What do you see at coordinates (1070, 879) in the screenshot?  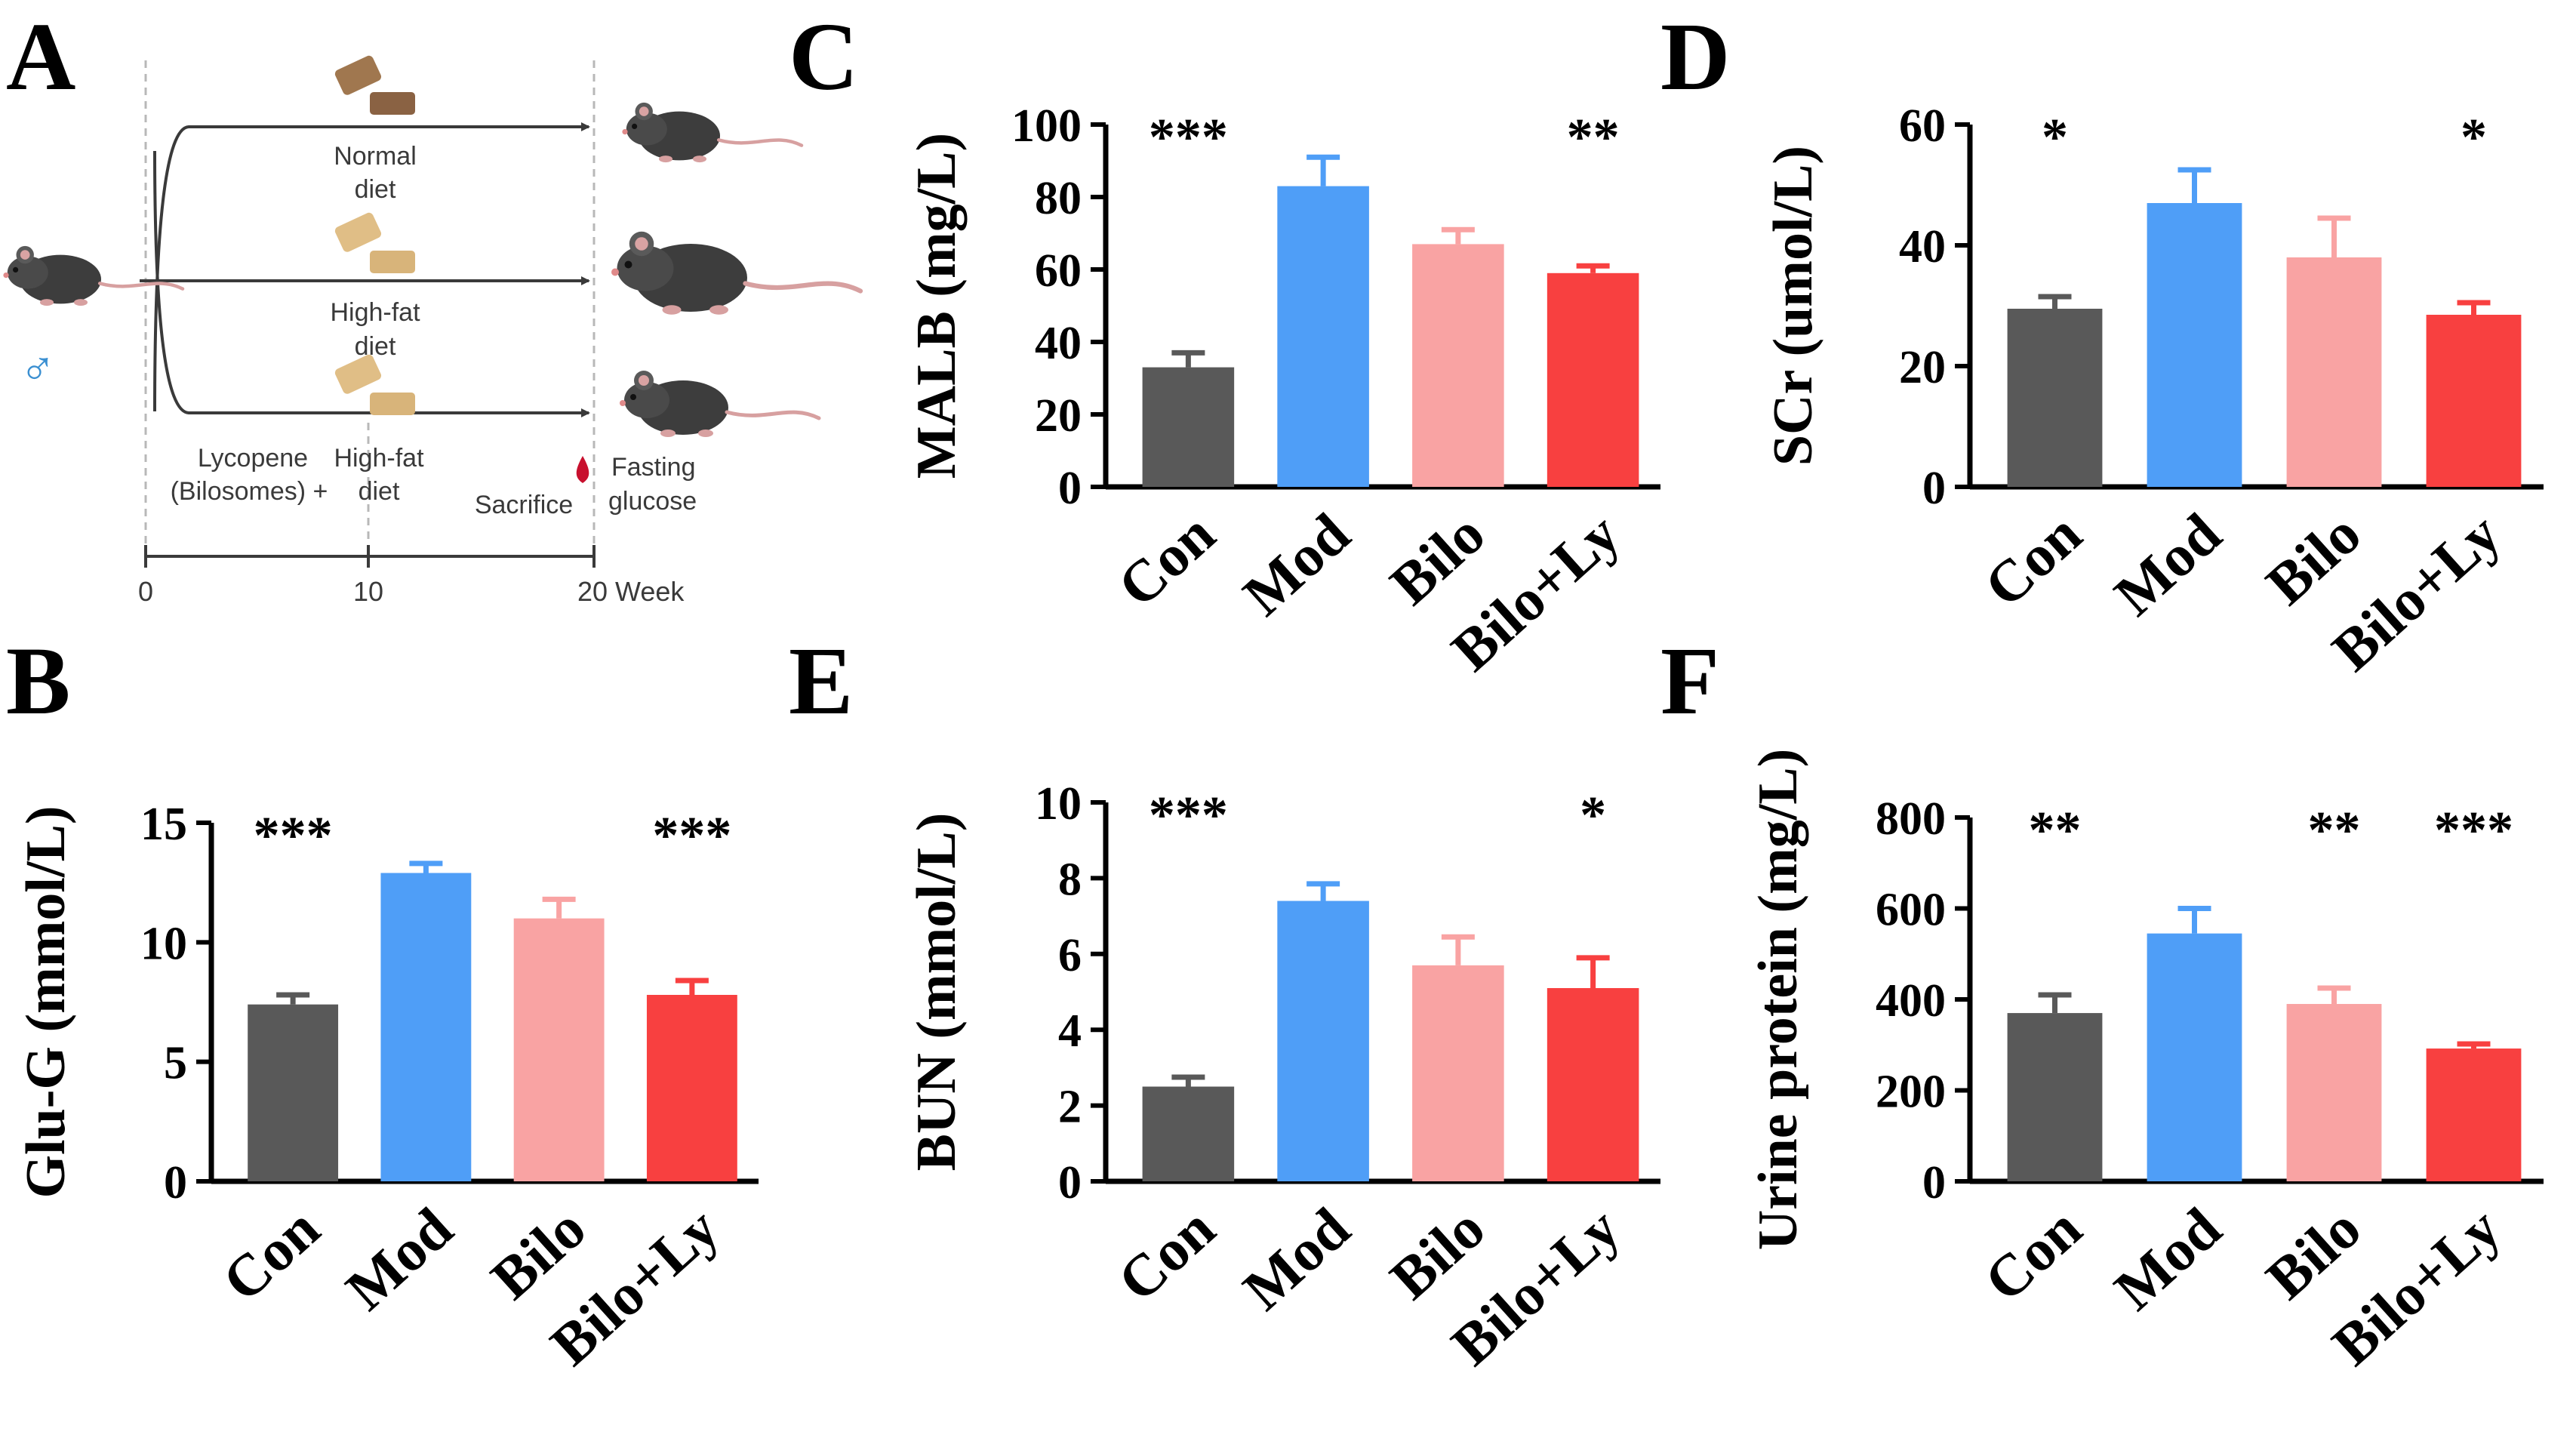 I see `y-tick-label-e: 8` at bounding box center [1070, 879].